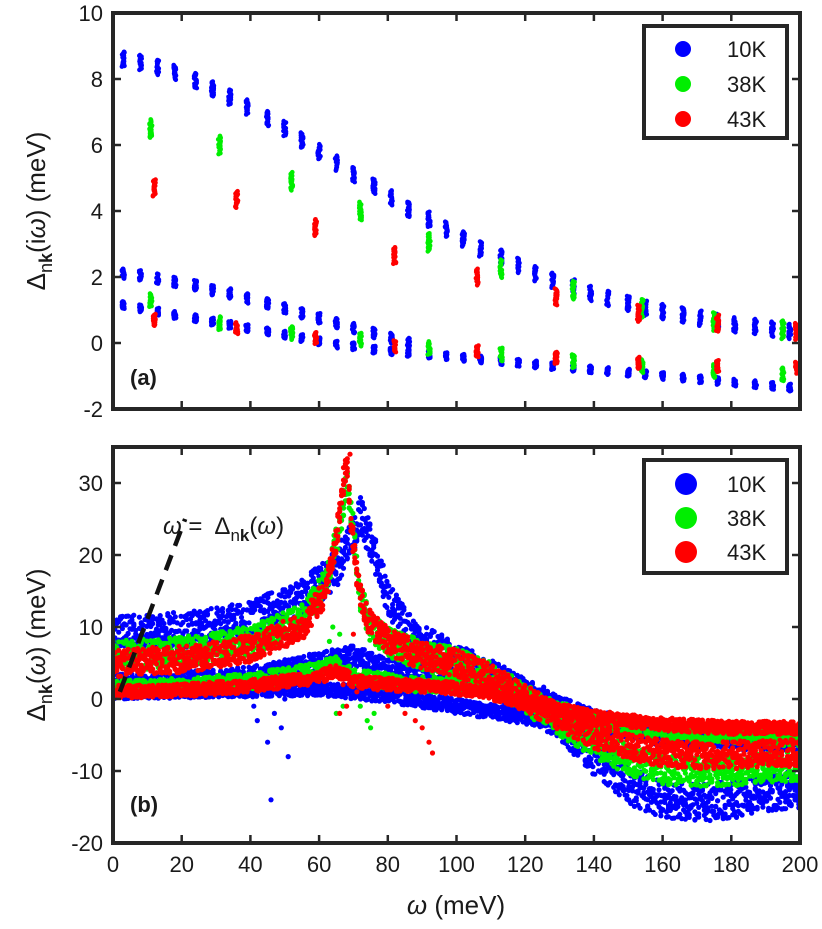  What do you see at coordinates (683, 119) in the screenshot?
I see `panel-a-legend-marker-43k` at bounding box center [683, 119].